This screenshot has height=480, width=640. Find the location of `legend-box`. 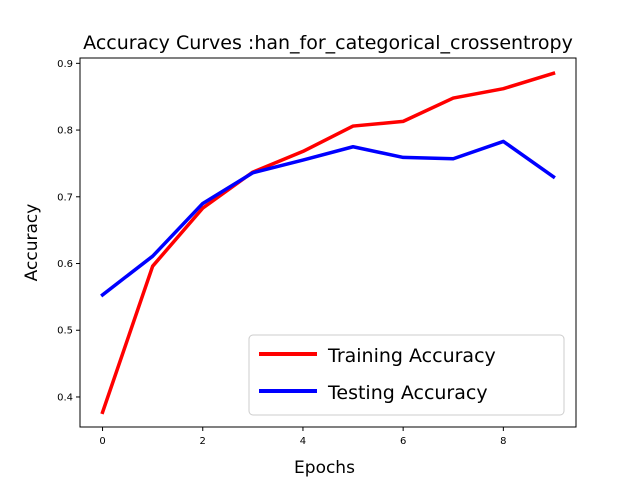

legend-box is located at coordinates (406, 375).